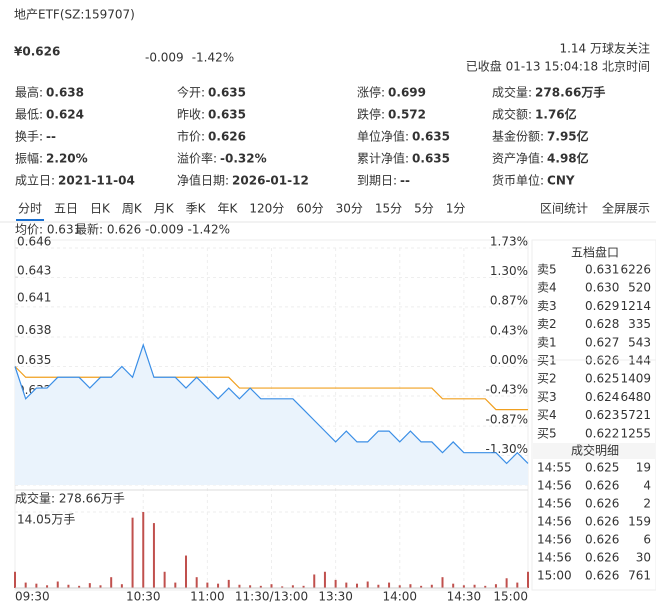 The image size is (656, 615). I want to click on y2-tick-label: 0.87%, so click(509, 300).